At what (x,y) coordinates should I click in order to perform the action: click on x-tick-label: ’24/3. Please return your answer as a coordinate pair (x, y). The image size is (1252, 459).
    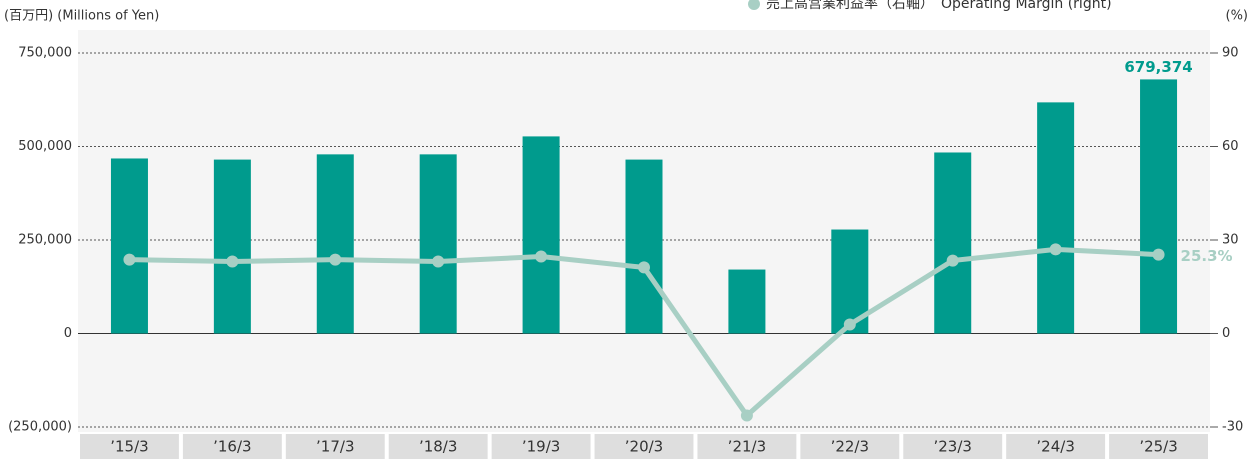
    Looking at the image, I should click on (1055, 447).